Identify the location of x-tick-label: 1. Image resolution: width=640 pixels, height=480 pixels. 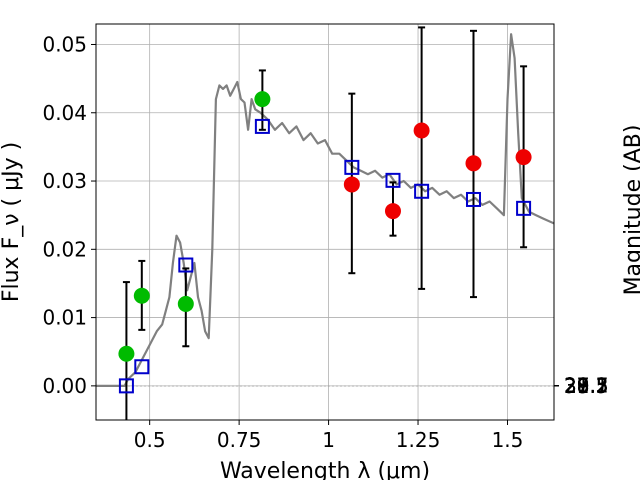
(328, 440).